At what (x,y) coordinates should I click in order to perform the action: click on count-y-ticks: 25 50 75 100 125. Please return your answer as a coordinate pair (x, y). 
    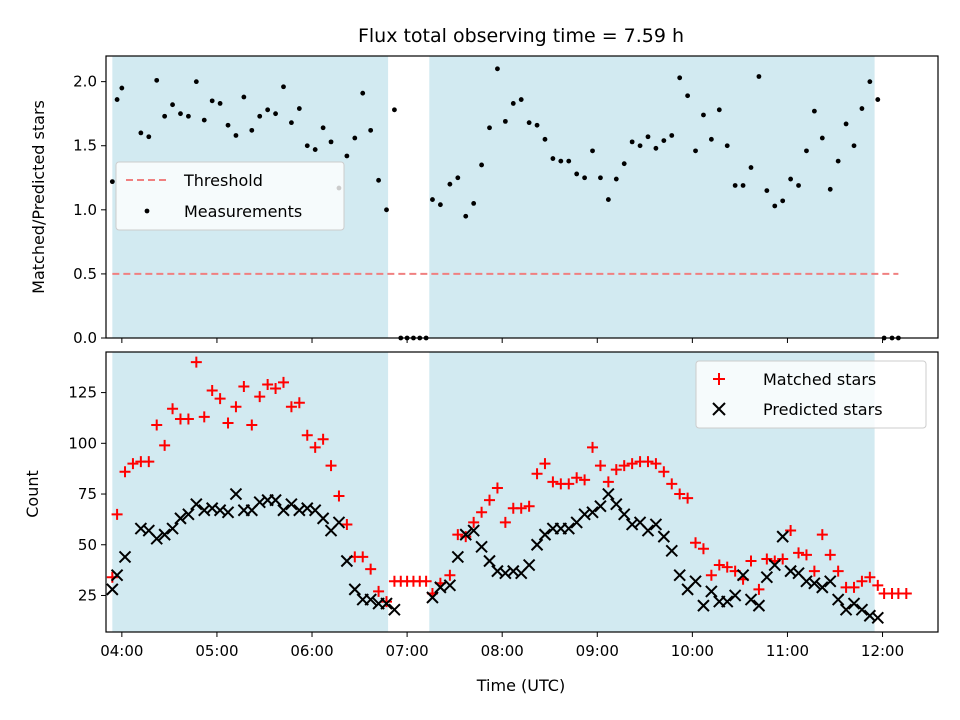
    Looking at the image, I should click on (87, 494).